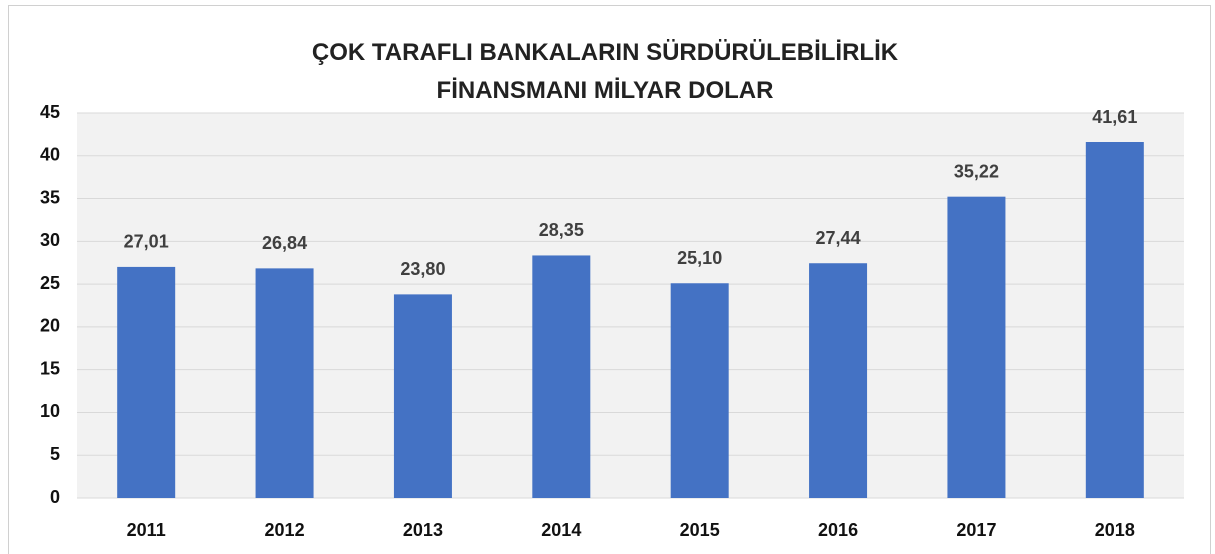  What do you see at coordinates (561, 530) in the screenshot?
I see `x-tick-label: 2014` at bounding box center [561, 530].